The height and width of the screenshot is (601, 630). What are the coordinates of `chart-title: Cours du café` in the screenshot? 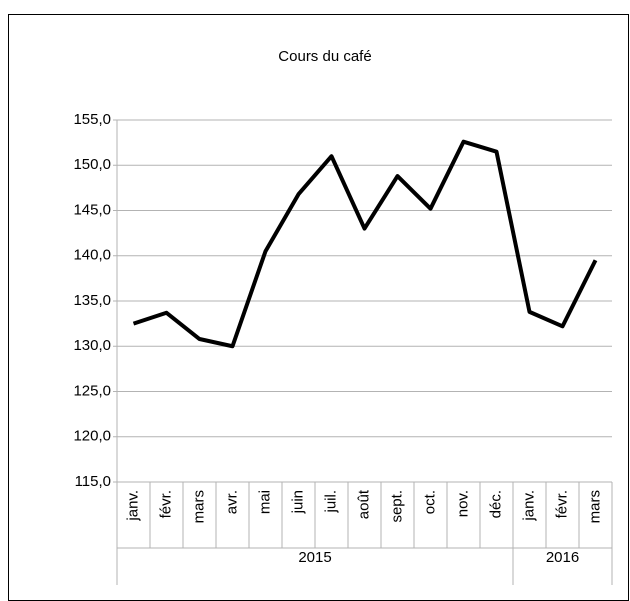 It's located at (324, 56).